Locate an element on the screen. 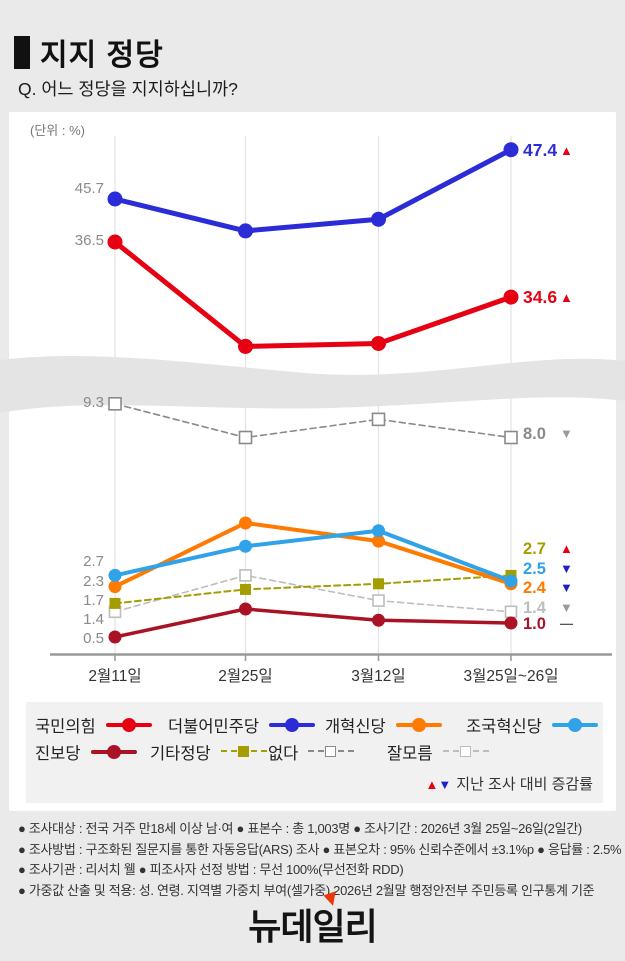 This screenshot has width=625, height=961. legend-change-note: ▲▼ 지난 조사 대비 증감률 is located at coordinates (509, 783).